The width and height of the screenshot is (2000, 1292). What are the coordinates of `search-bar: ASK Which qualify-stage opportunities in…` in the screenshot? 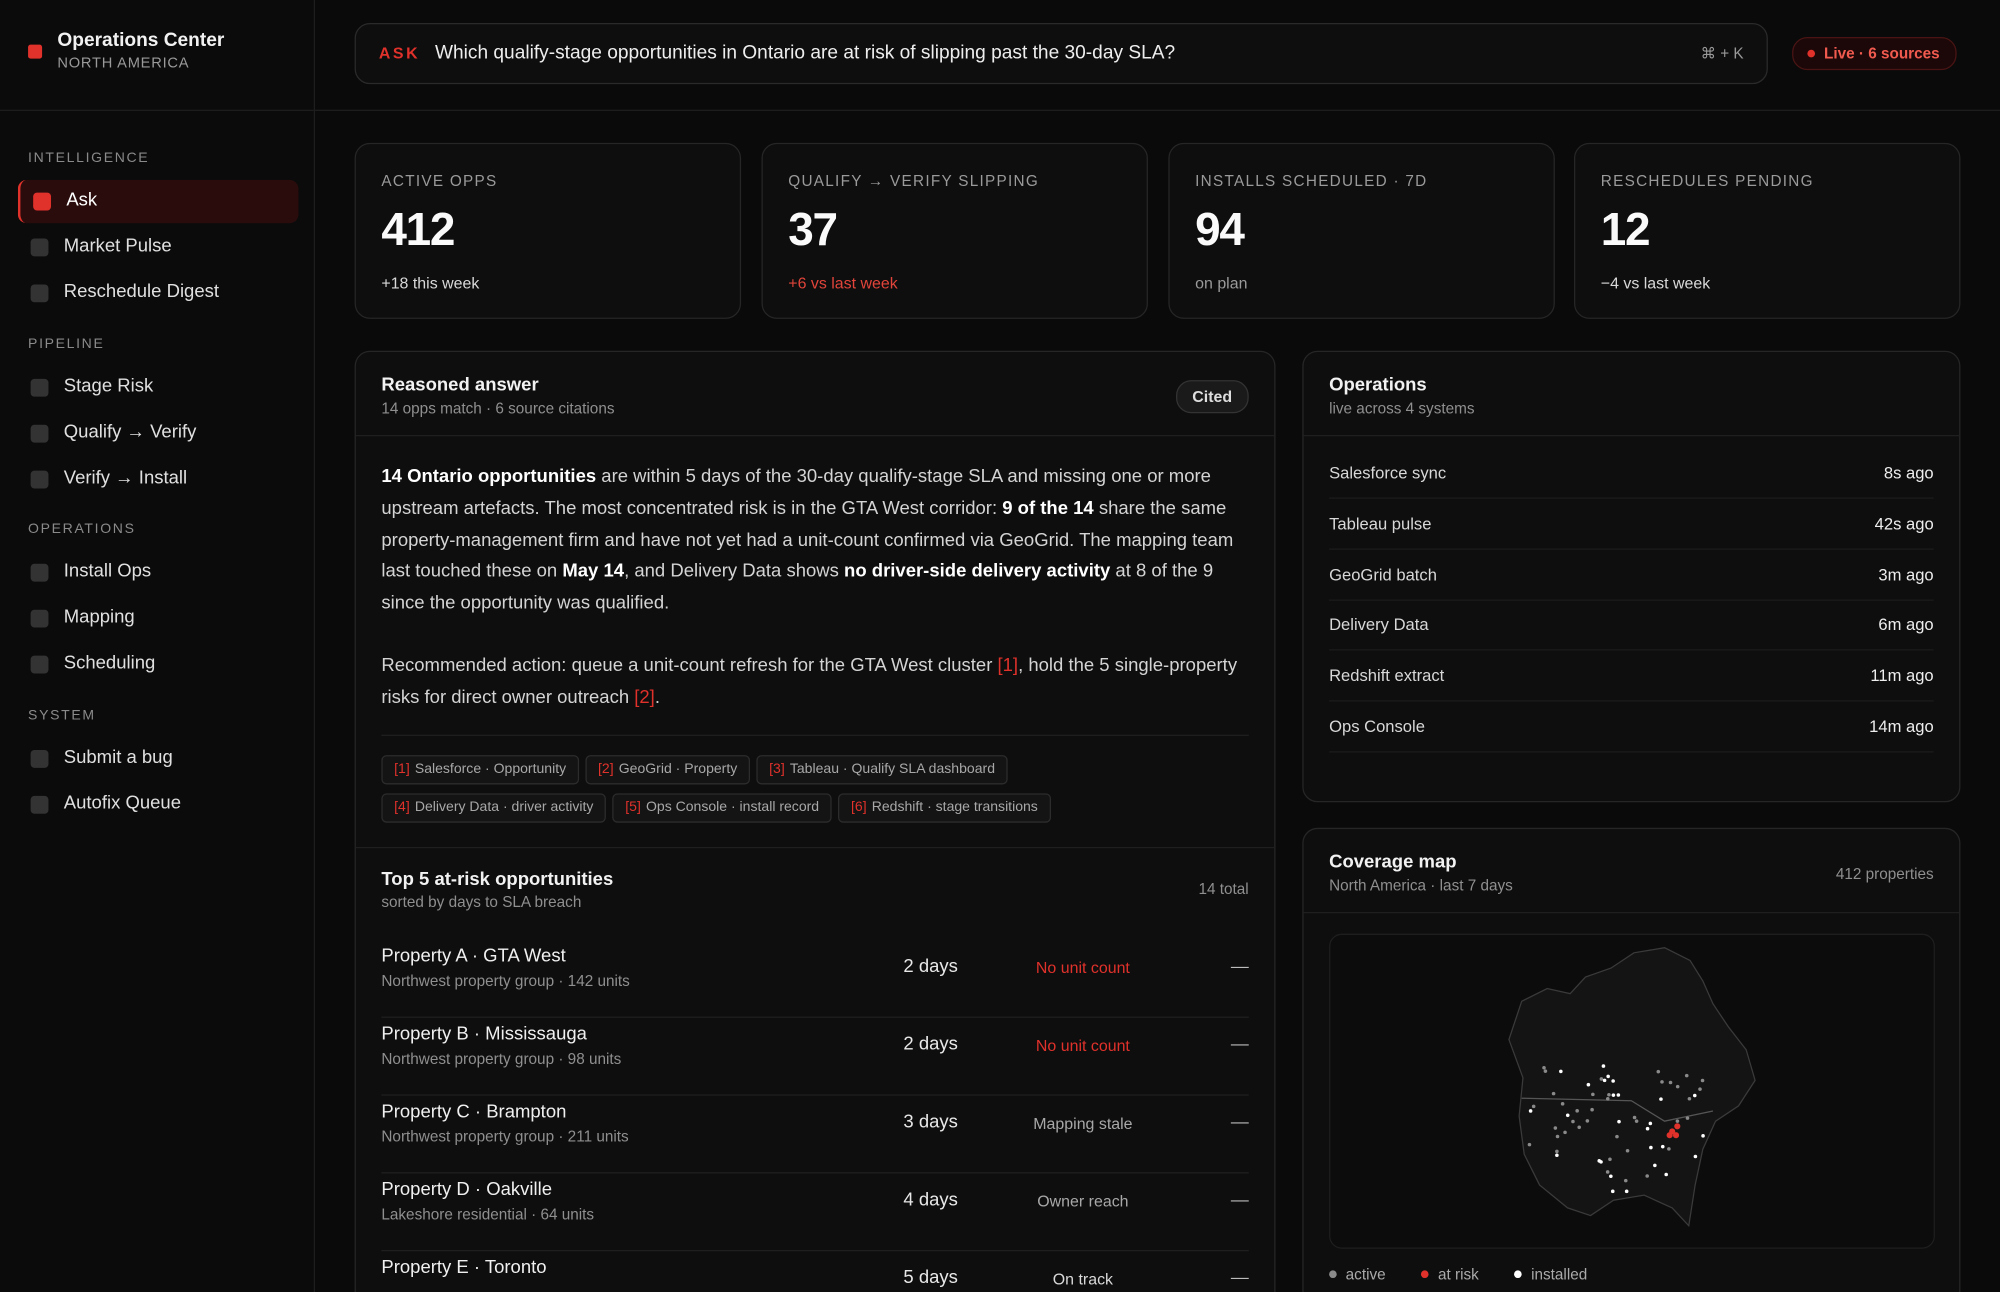 It's located at (1061, 53).